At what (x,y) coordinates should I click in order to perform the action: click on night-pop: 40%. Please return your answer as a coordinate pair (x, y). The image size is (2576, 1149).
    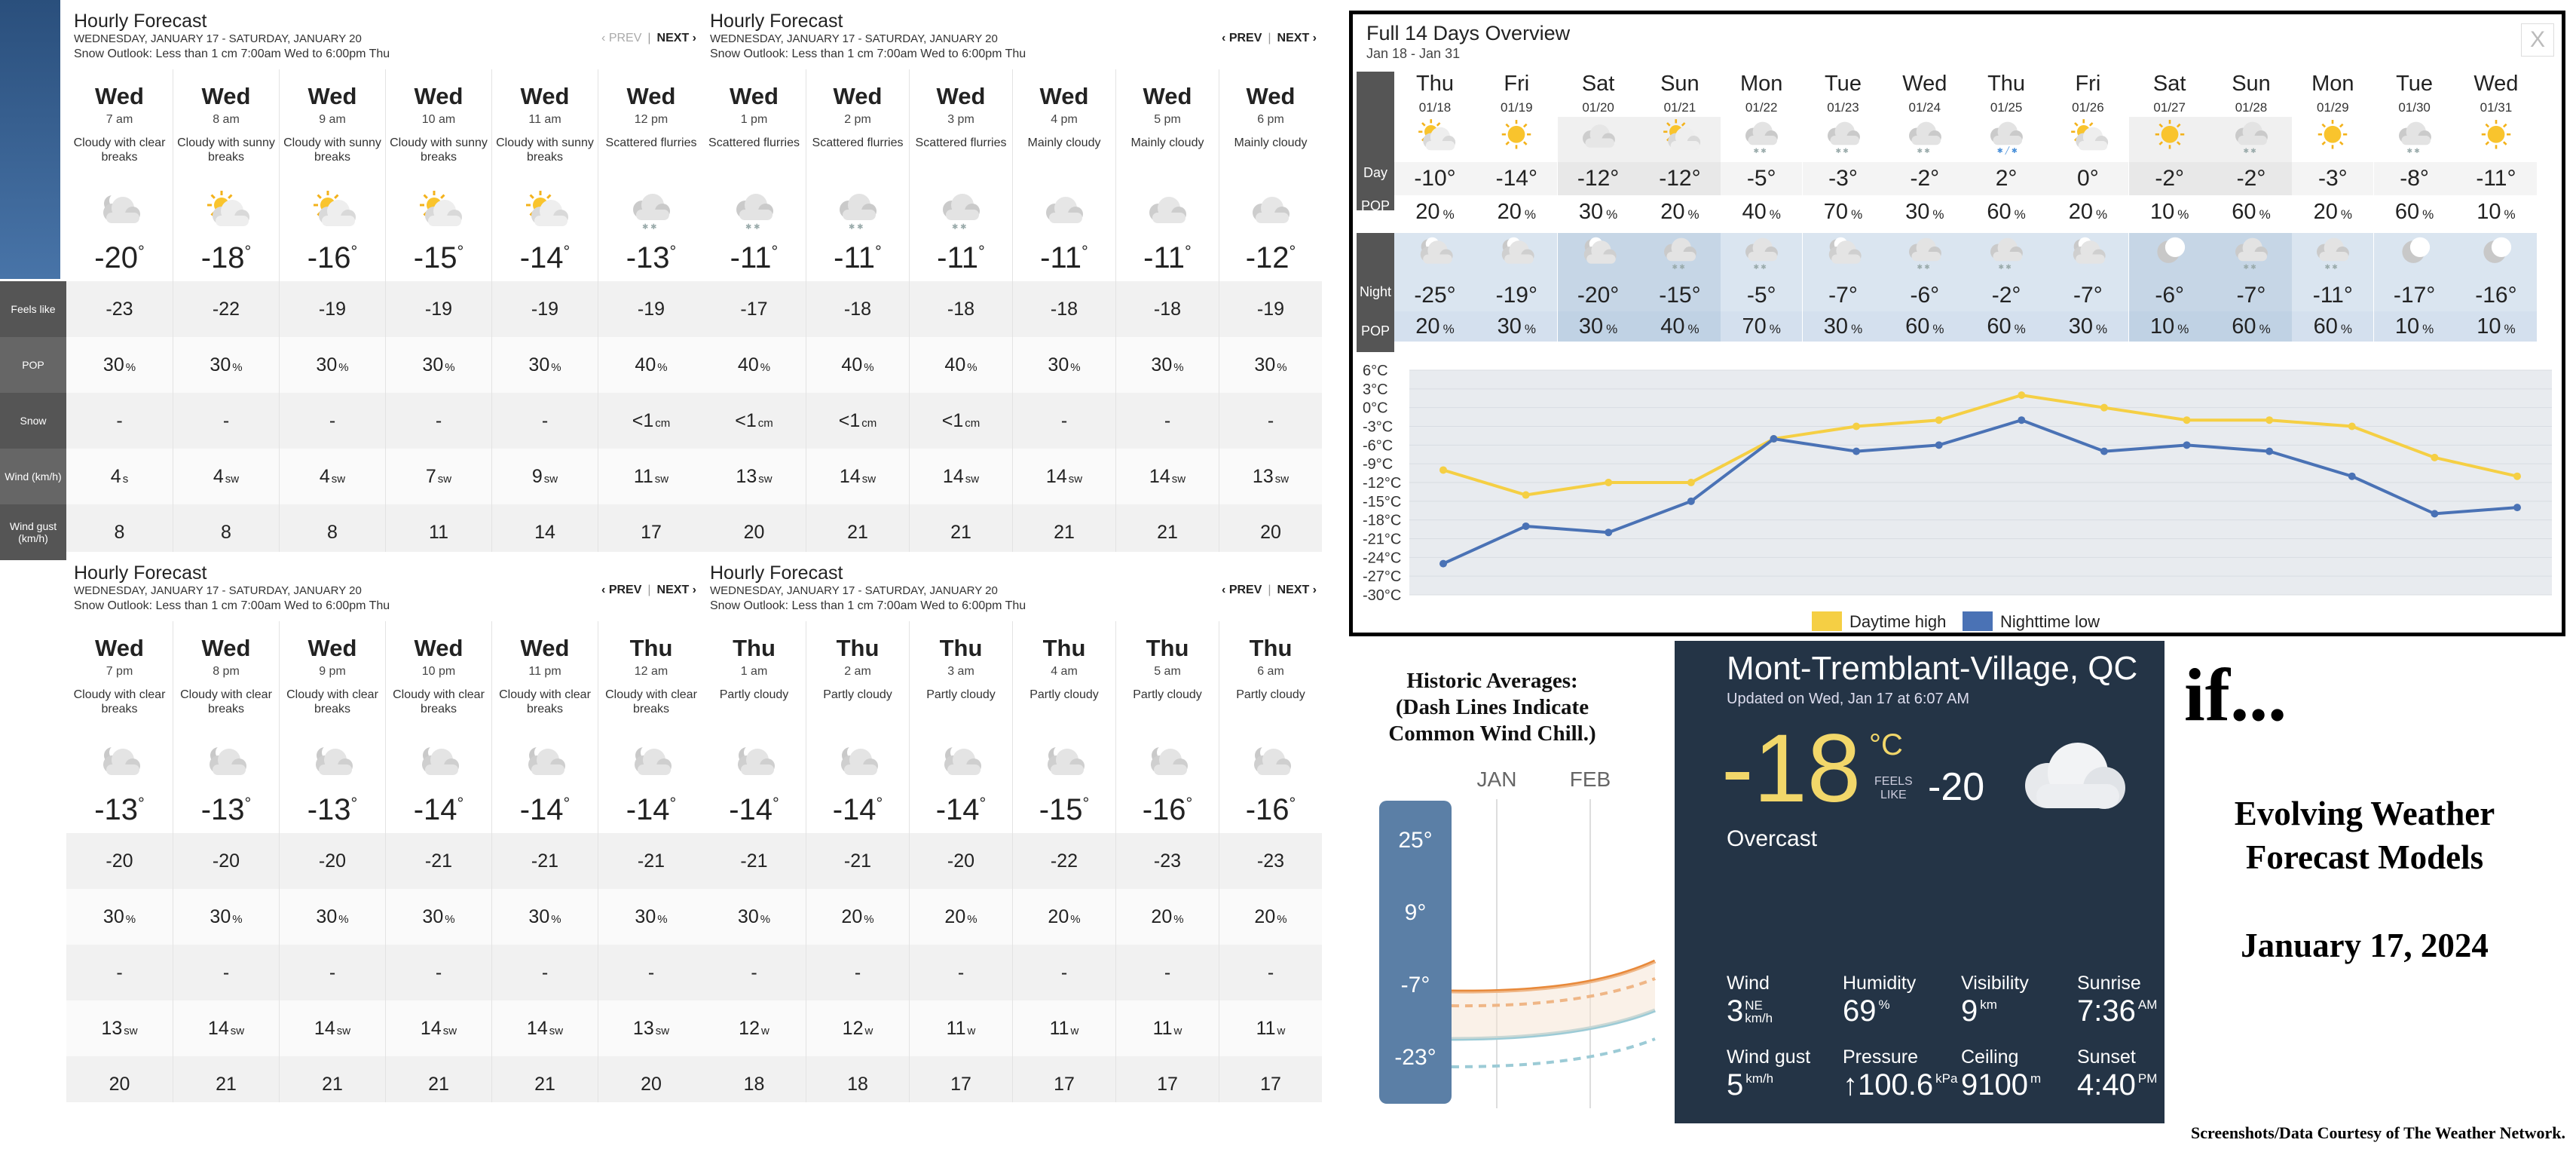
    Looking at the image, I should click on (1679, 326).